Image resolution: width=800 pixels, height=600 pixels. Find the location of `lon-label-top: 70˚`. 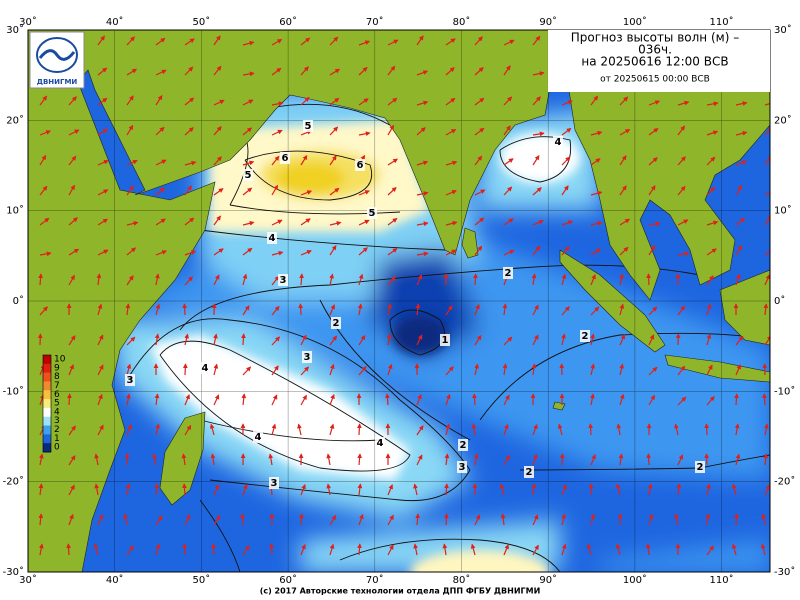

lon-label-top: 70˚ is located at coordinates (375, 22).